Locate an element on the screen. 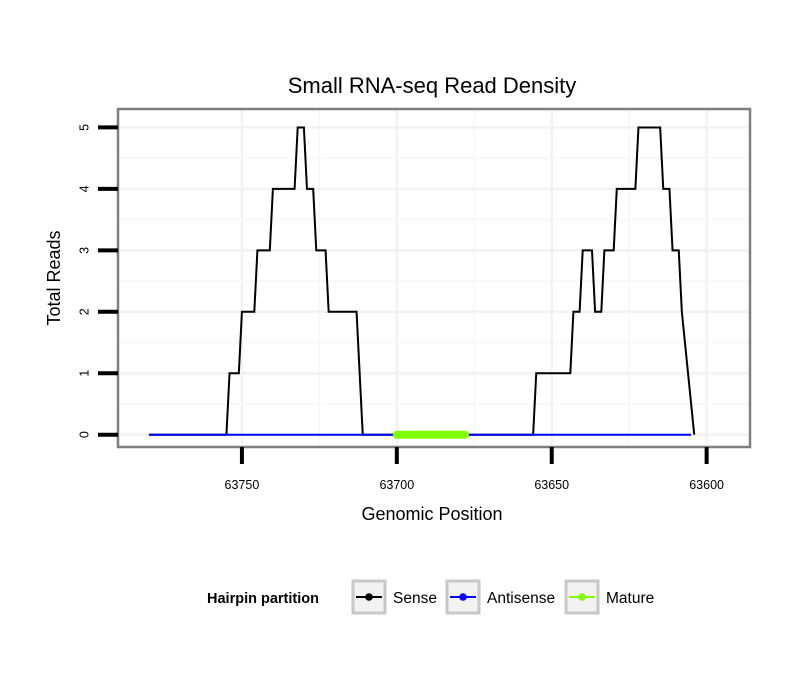  legend-item-antisense: Antisense is located at coordinates (500, 597).